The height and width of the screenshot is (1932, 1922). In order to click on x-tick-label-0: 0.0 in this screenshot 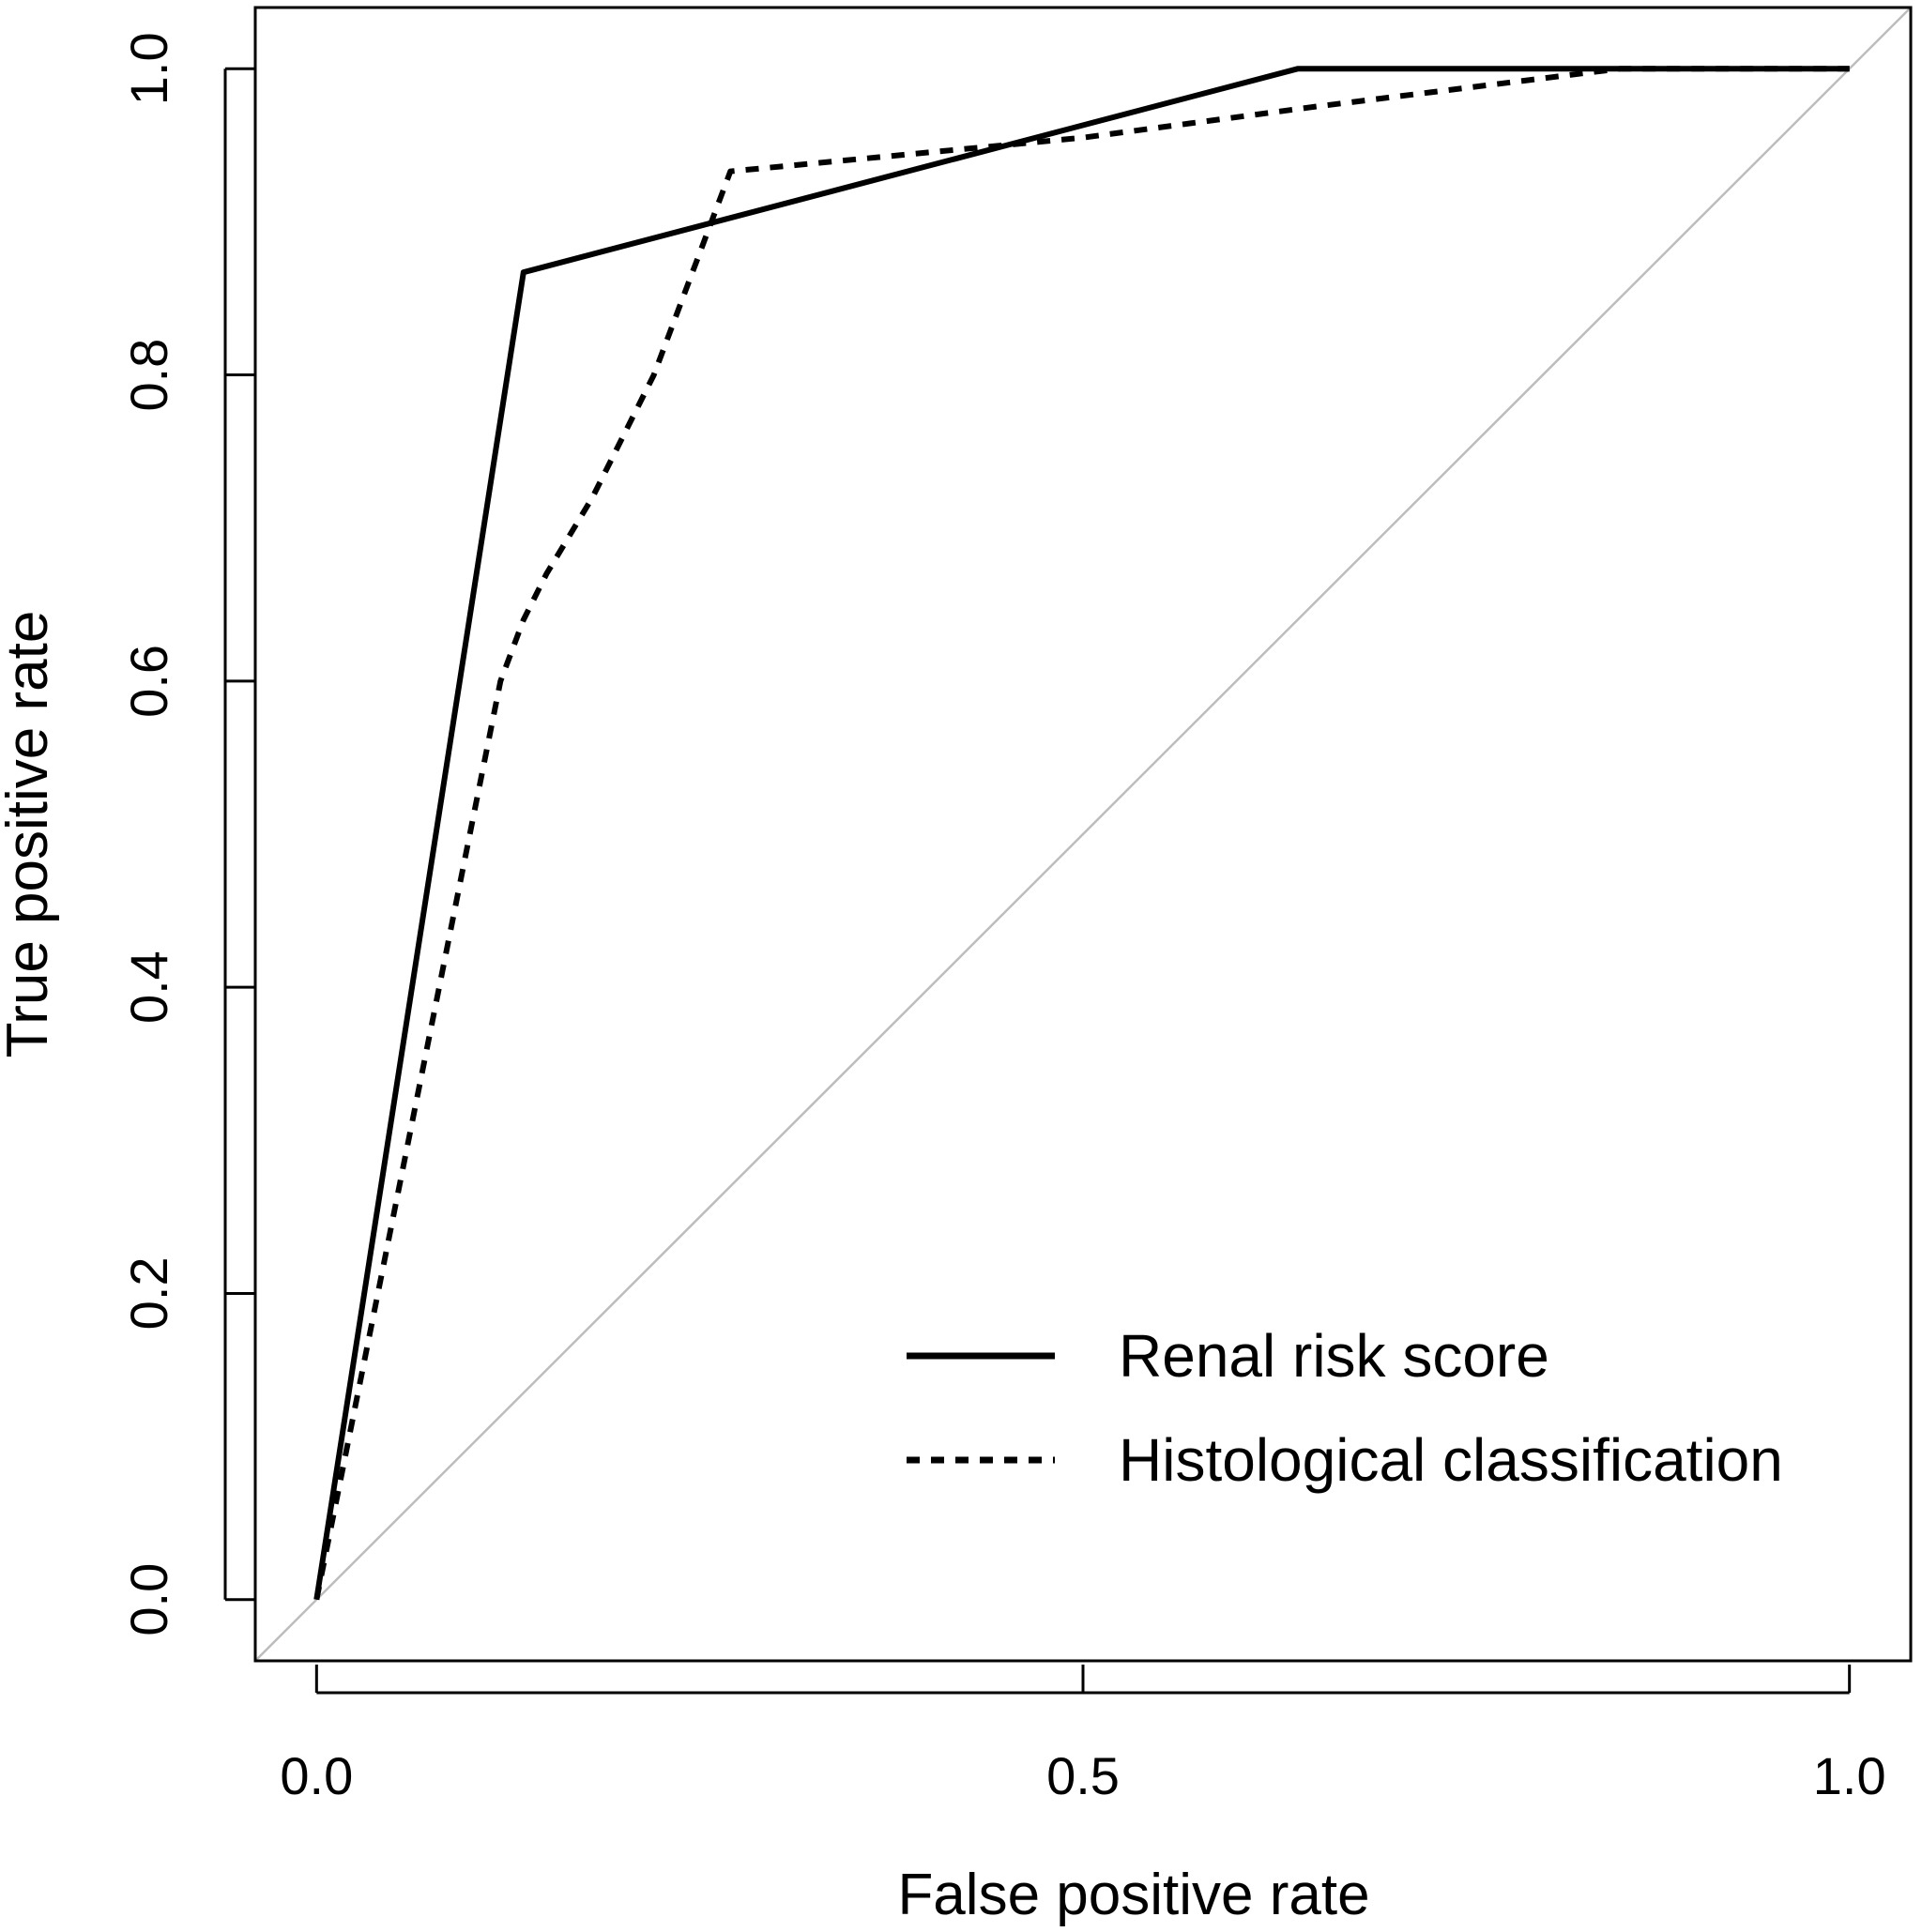, I will do `click(316, 1775)`.